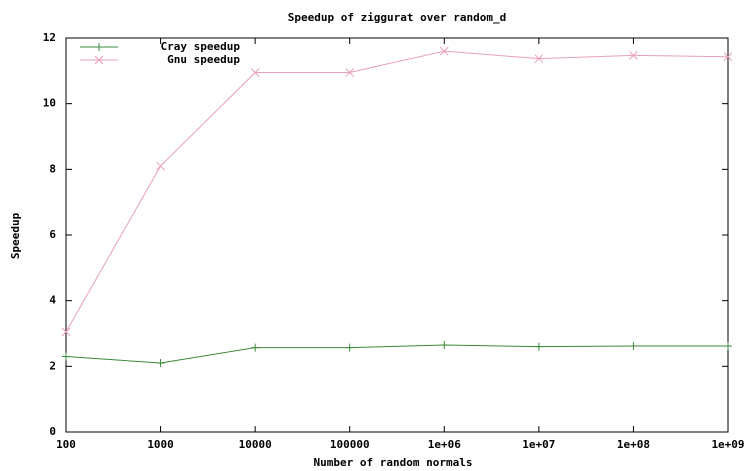  I want to click on y-tick-label: 10, so click(49, 103).